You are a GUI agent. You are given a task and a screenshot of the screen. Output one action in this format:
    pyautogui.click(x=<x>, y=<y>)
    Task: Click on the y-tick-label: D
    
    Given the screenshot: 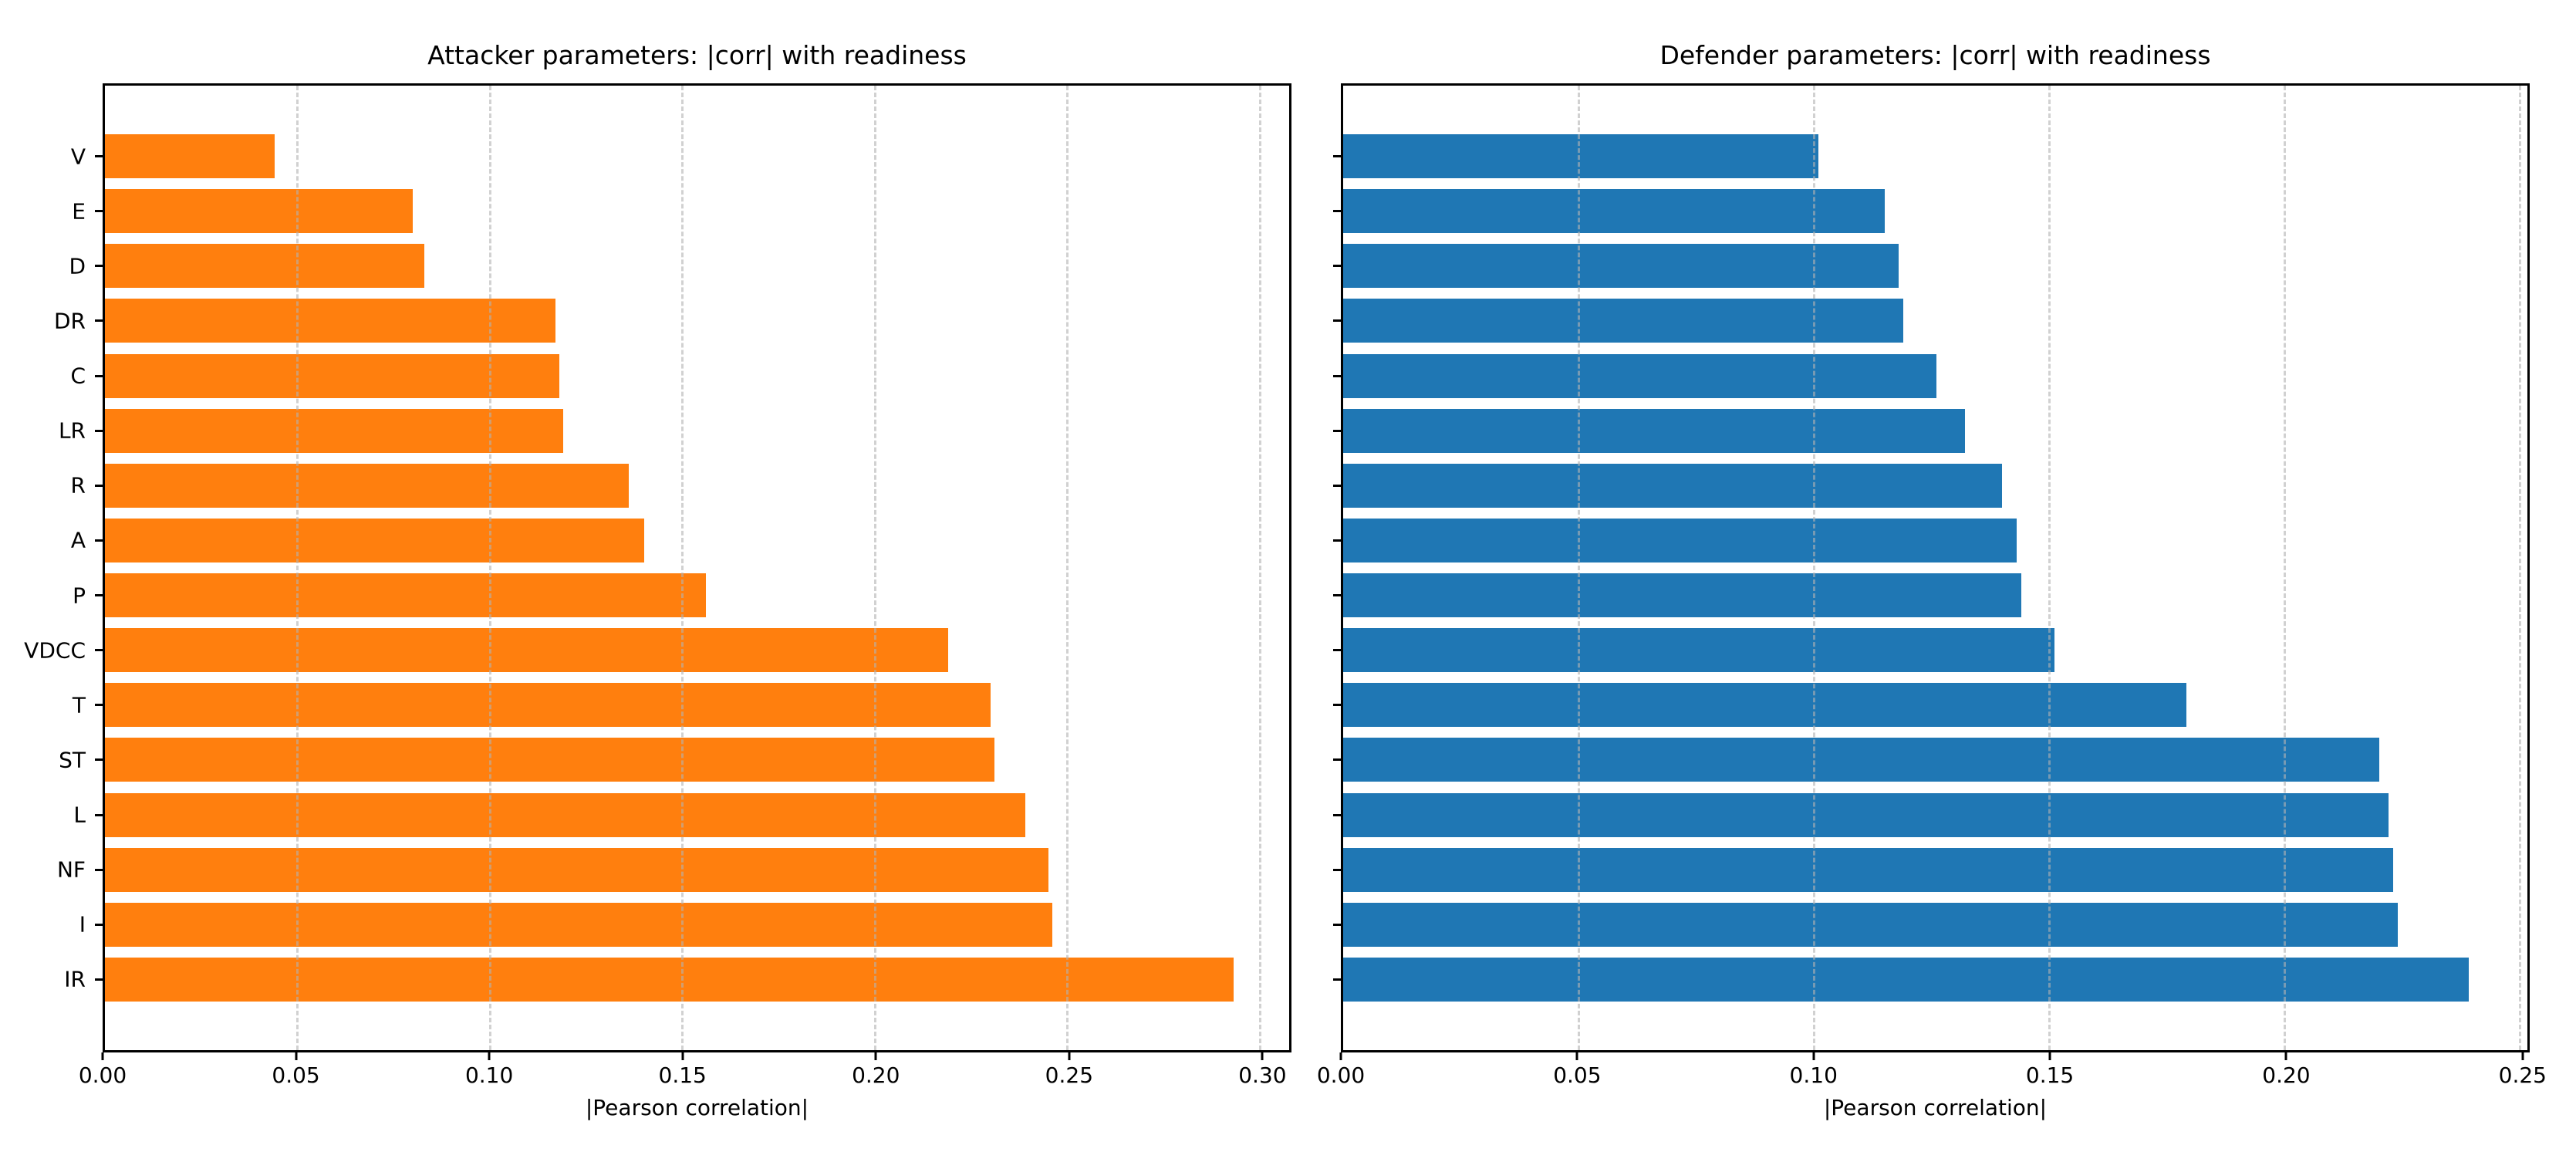 What is the action you would take?
    pyautogui.click(x=77, y=266)
    